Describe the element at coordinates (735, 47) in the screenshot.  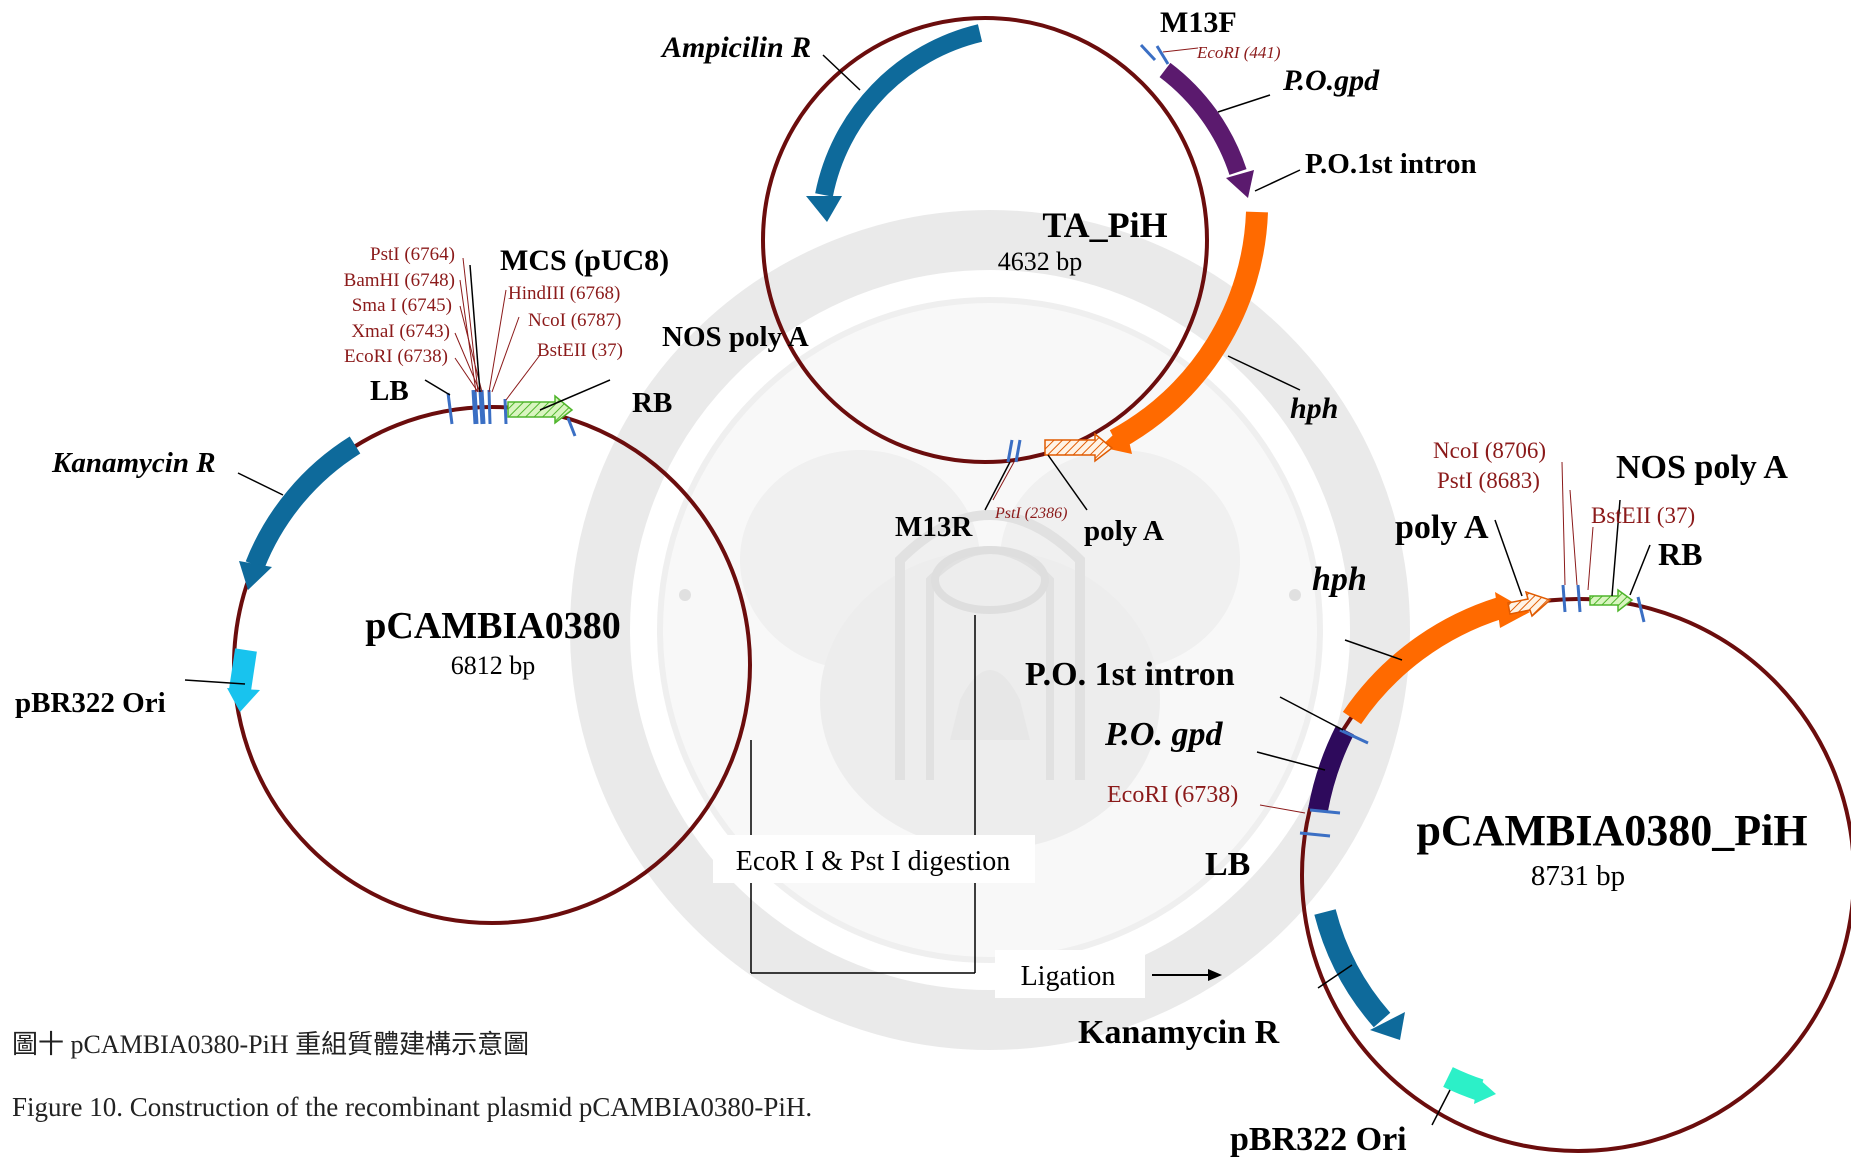
I see `ta-amp-label: Ampicilin R` at that location.